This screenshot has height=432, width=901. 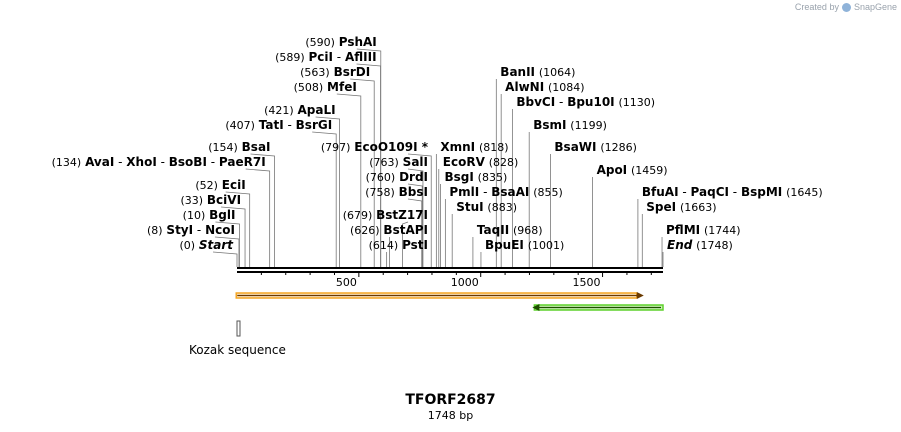 I want to click on restriction-site: (763) SalI, so click(x=398, y=162).